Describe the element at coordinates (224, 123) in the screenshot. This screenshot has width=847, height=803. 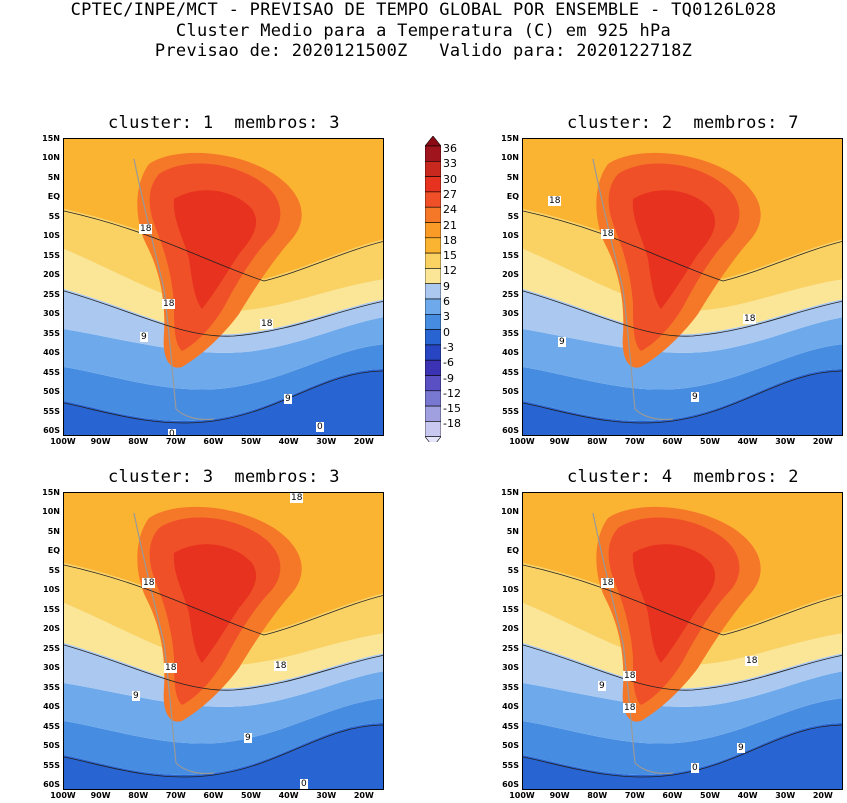
I see `panel-title-1: cluster: 1 membros: 3` at that location.